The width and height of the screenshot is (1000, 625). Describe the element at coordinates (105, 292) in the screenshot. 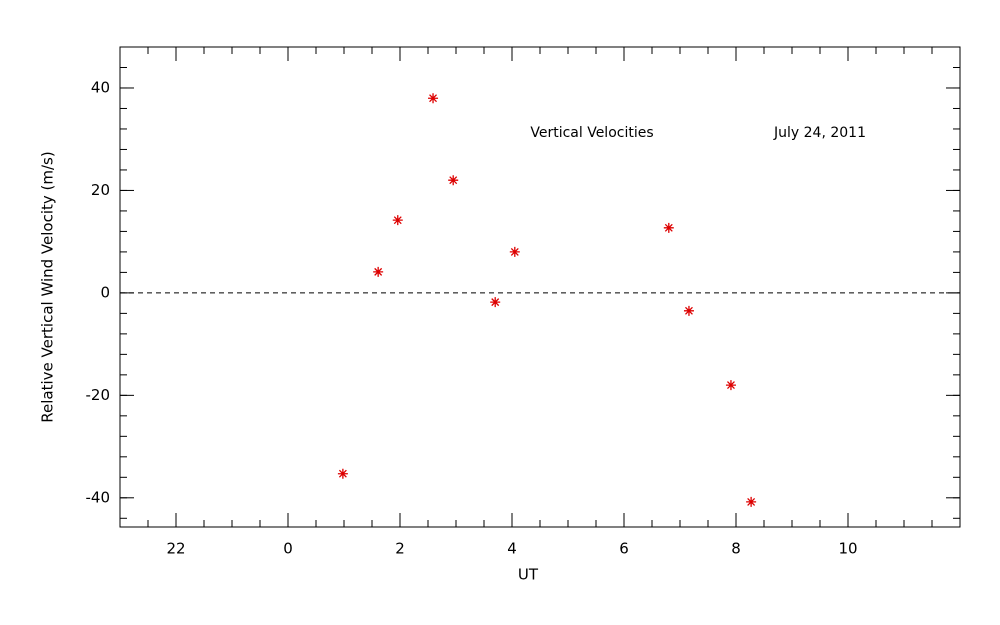

I see `y-tick-label: 0` at that location.